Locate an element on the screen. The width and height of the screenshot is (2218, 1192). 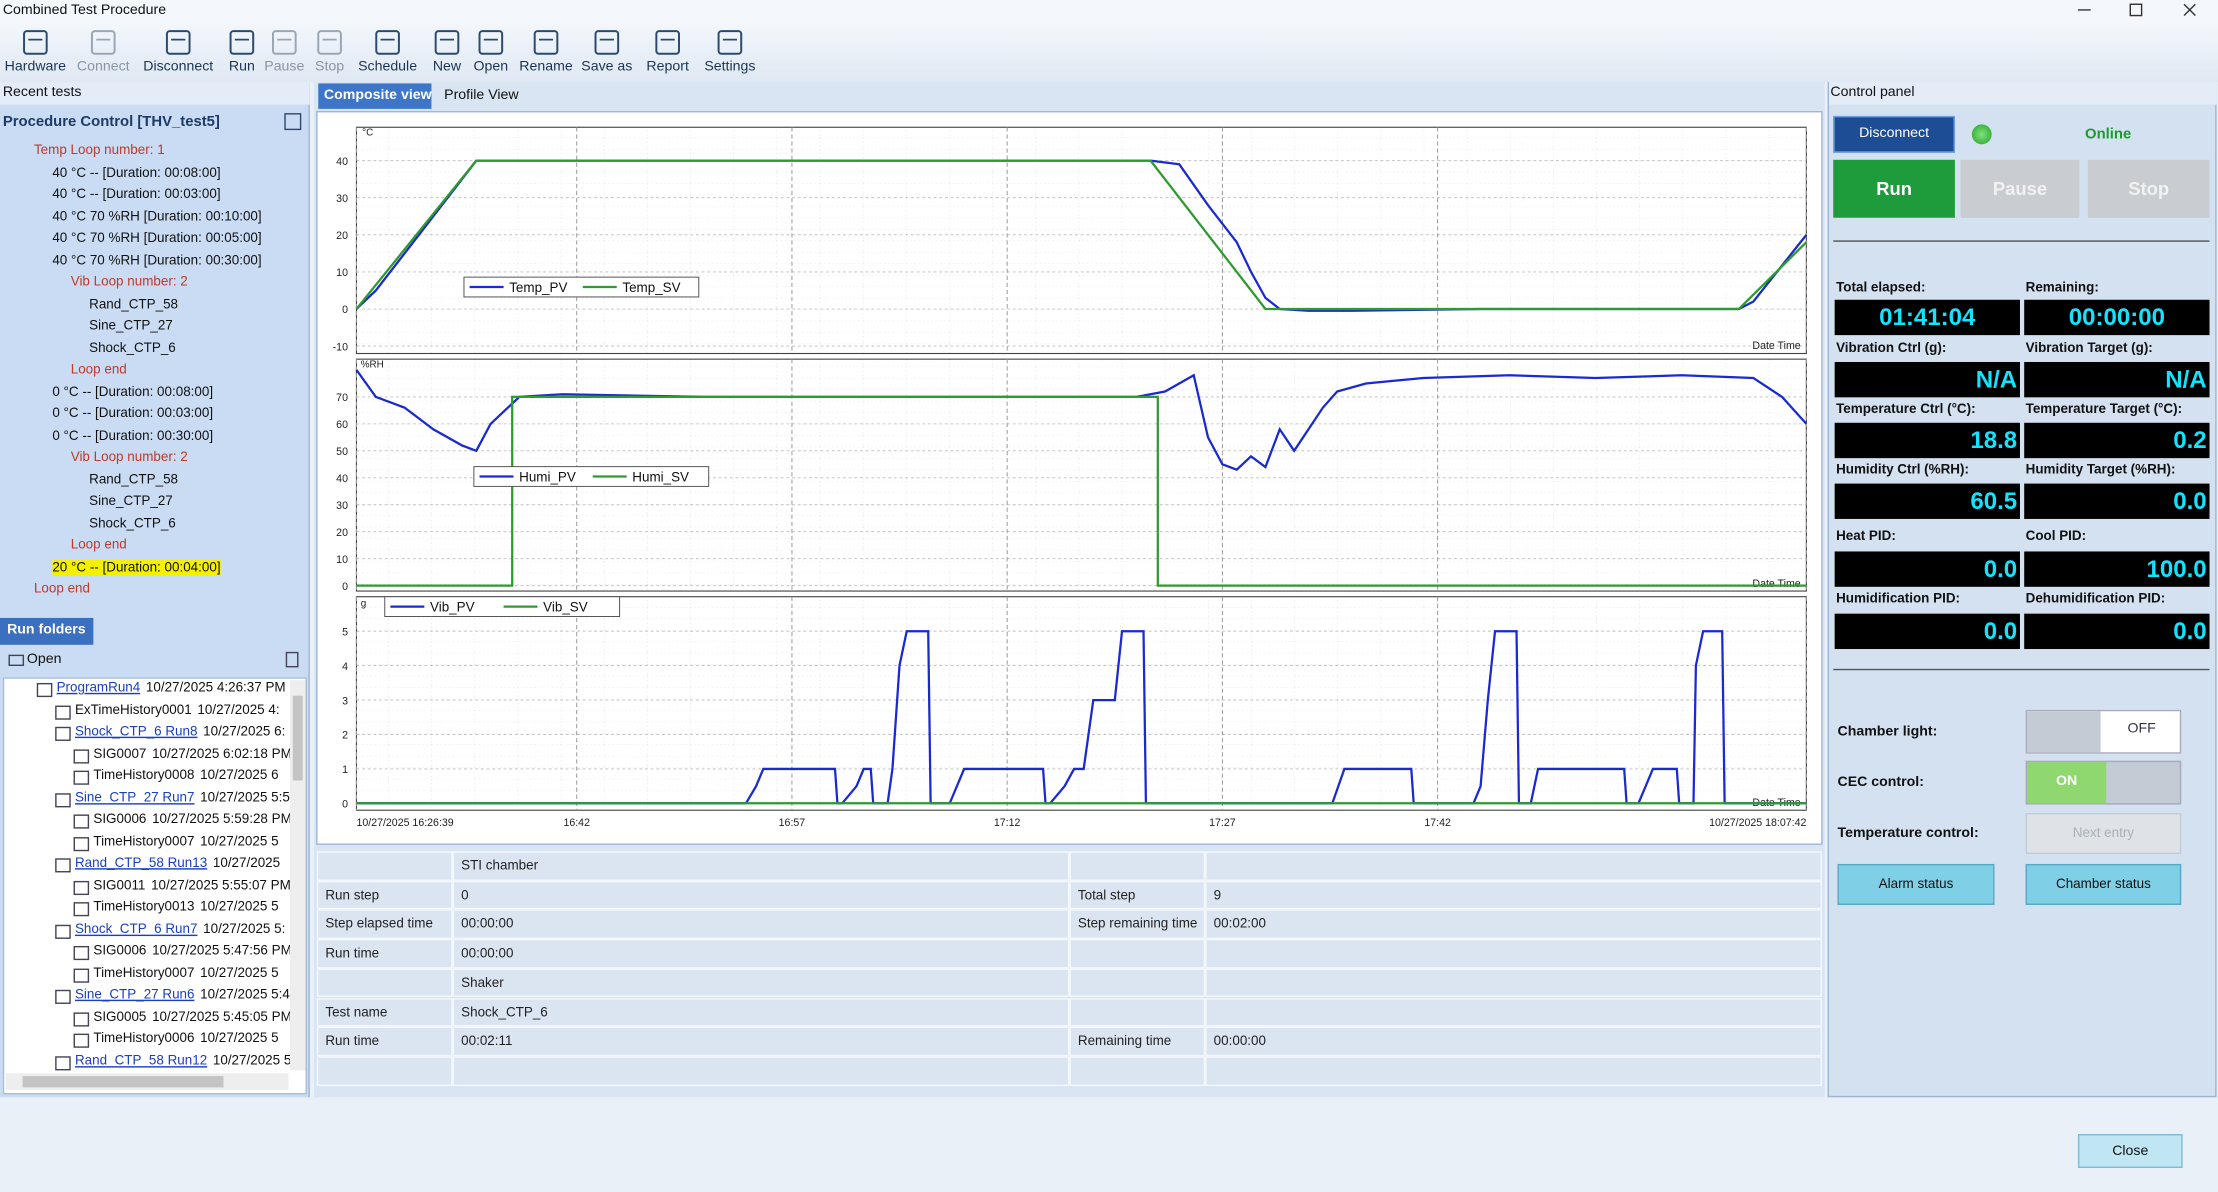
alarm-status-button: Alarm status is located at coordinates (1916, 884).